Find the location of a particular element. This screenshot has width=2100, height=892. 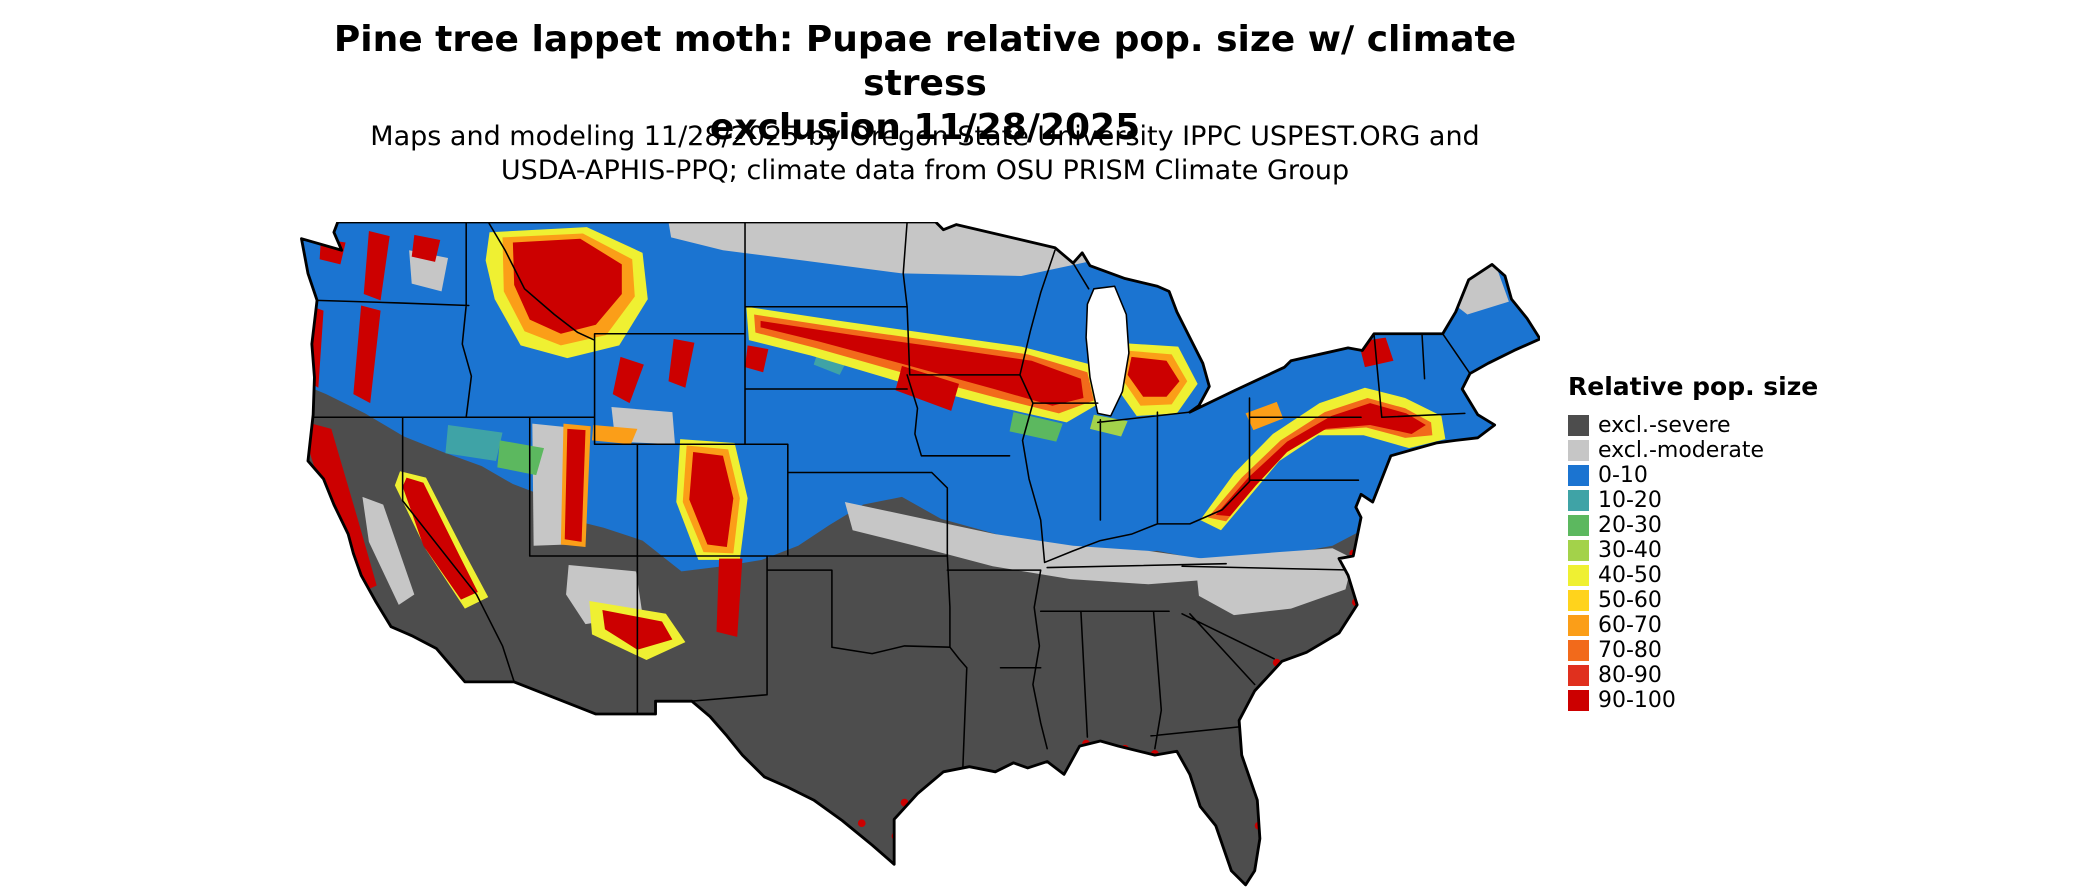

legend-item: 60-70 is located at coordinates (1693, 625).